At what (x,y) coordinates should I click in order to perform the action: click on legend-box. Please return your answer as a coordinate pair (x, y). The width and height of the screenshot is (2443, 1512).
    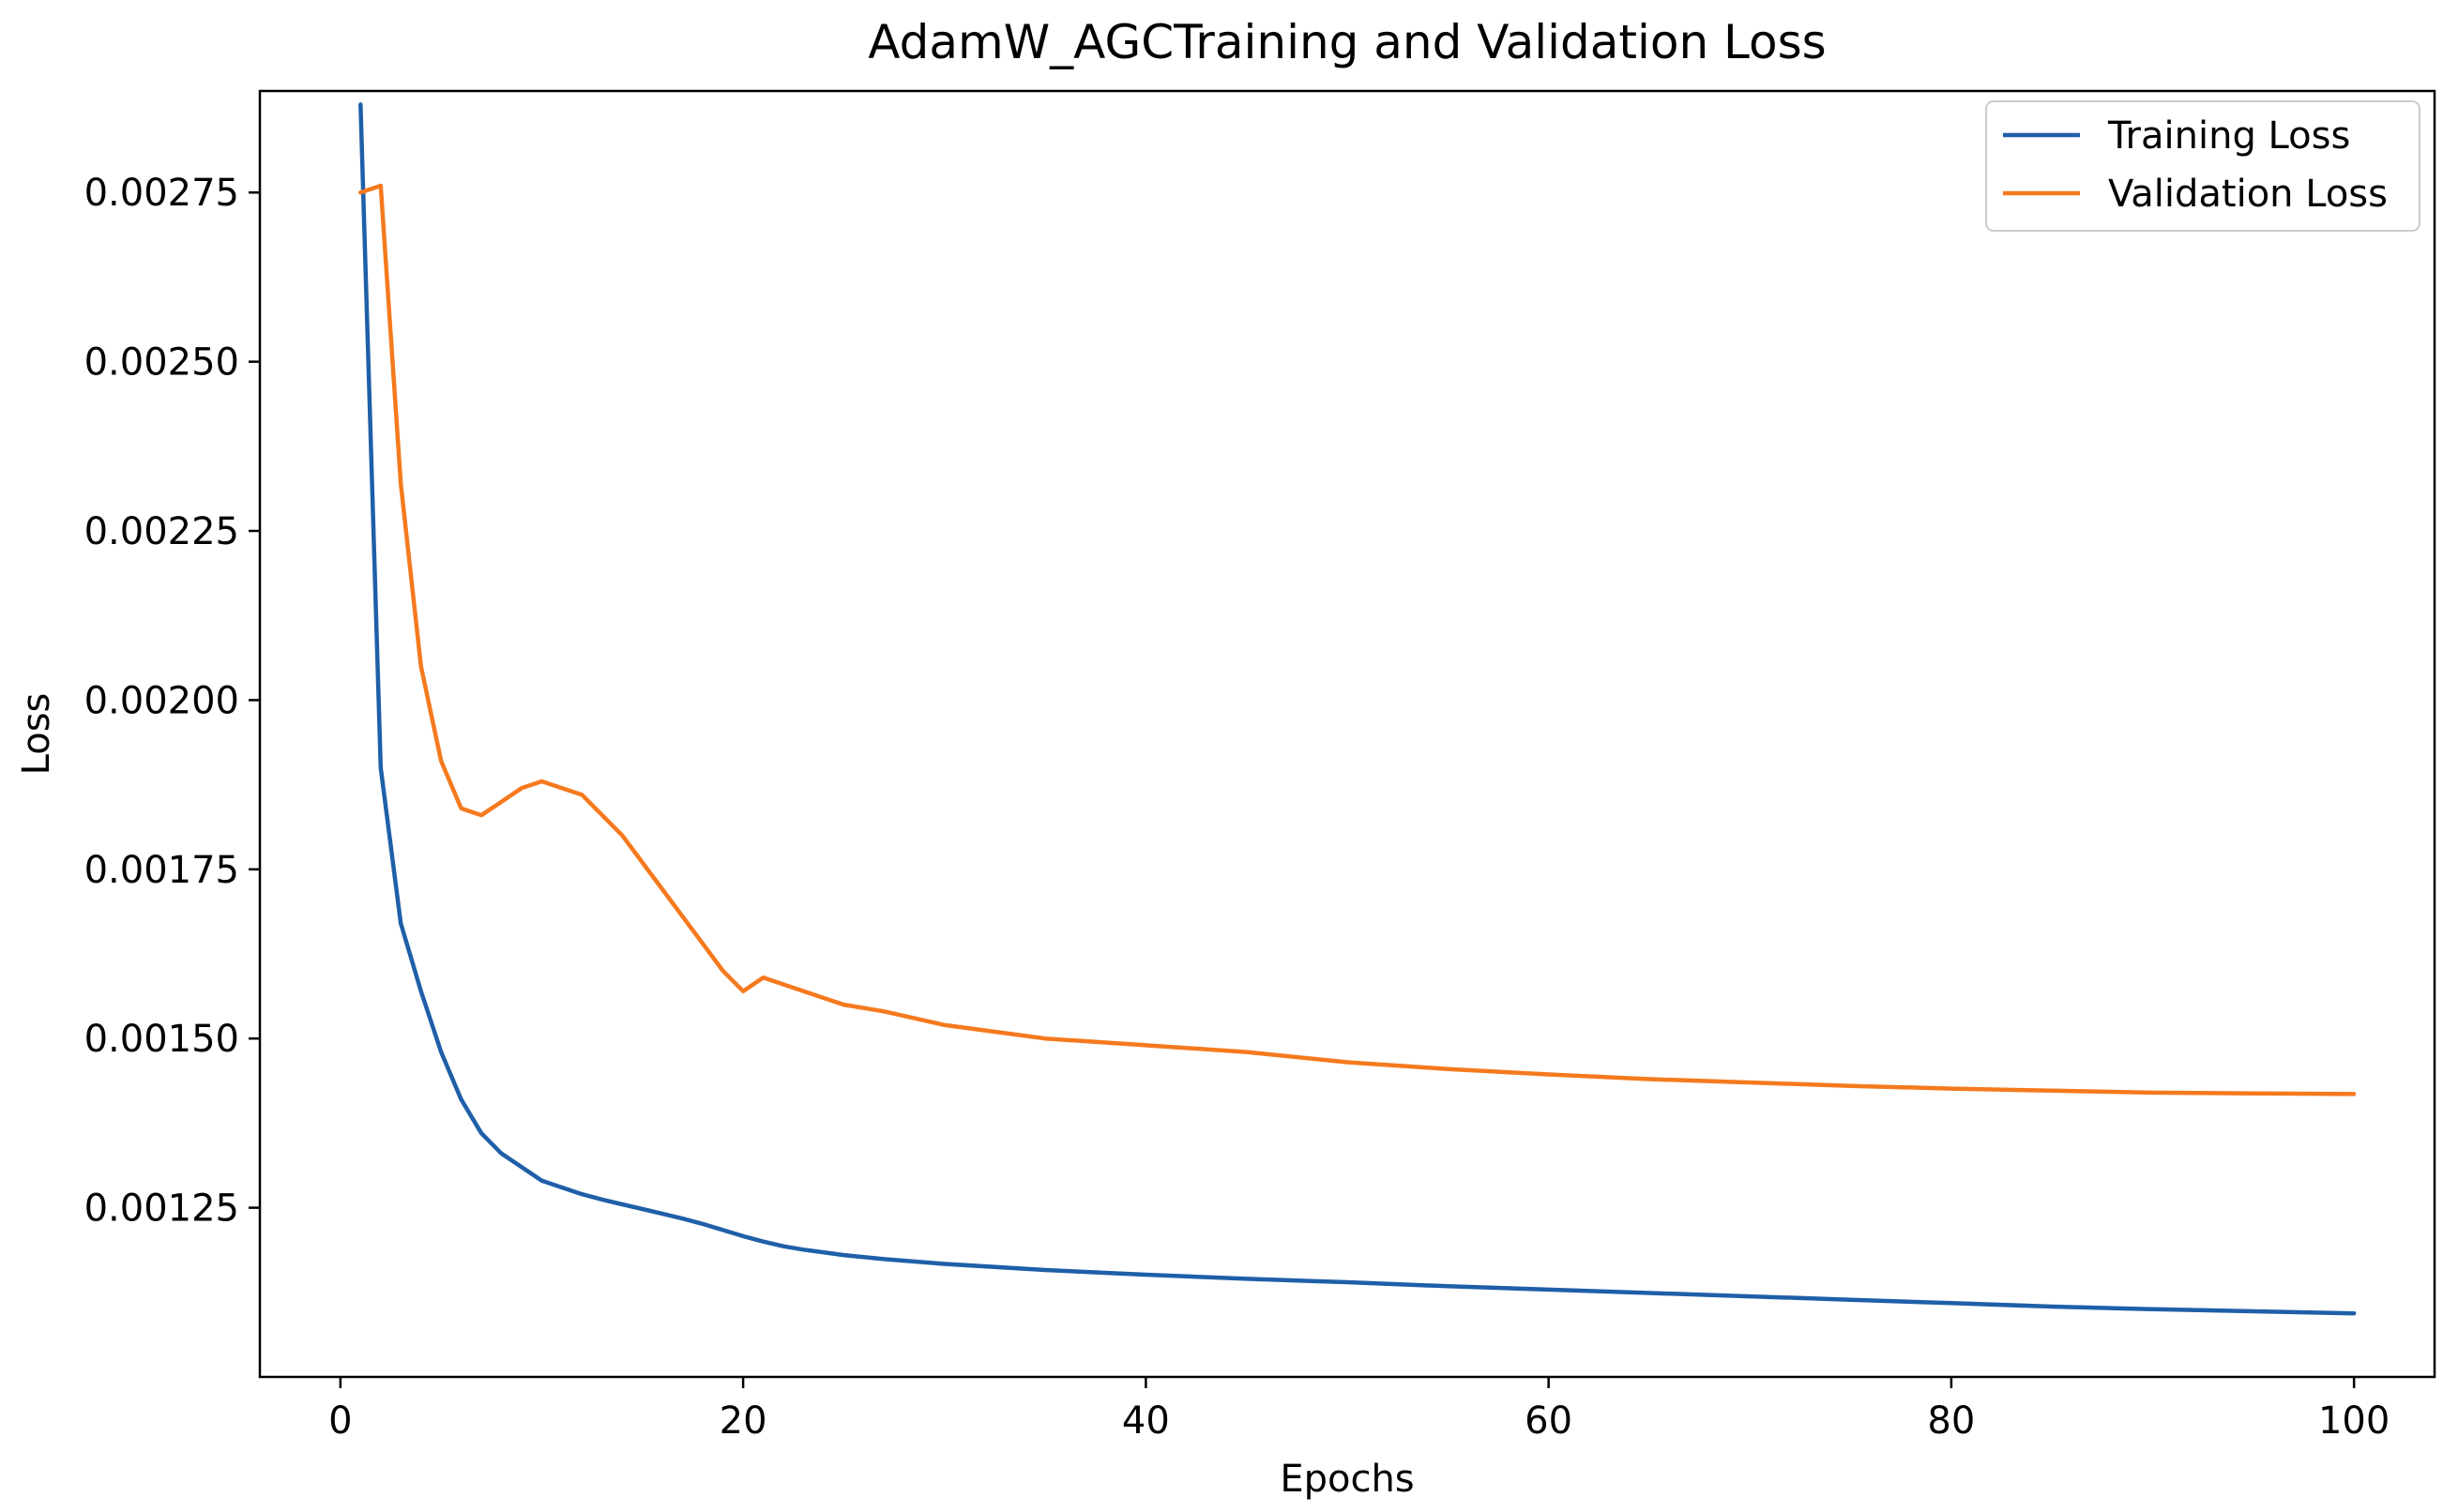
    Looking at the image, I should click on (2202, 166).